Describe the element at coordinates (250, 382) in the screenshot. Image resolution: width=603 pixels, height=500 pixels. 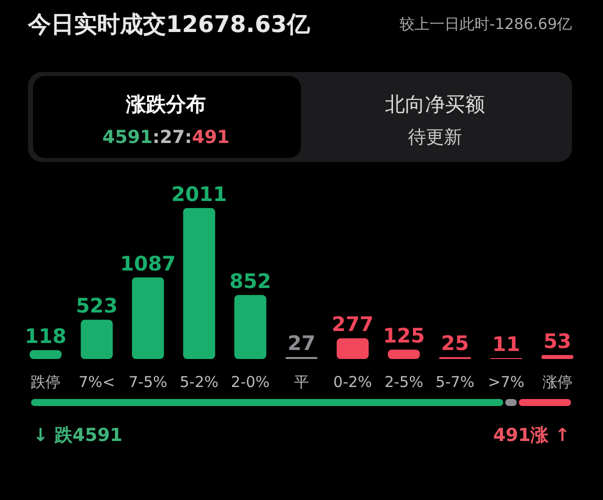
I see `x-tick-label: 2-0%` at that location.